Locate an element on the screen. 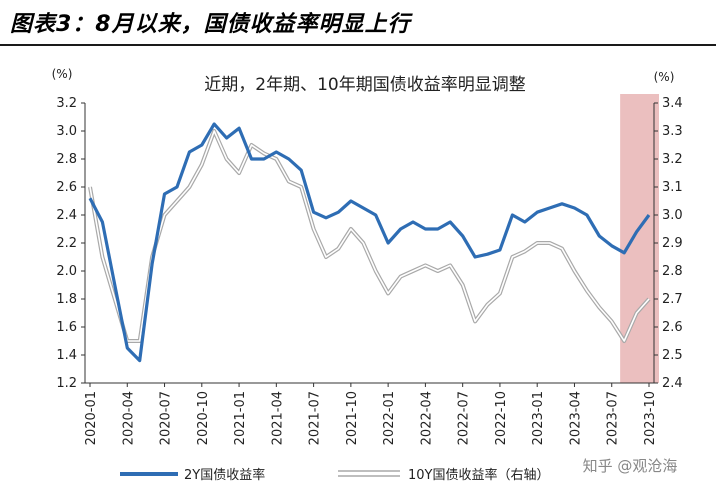  x-tick-label: 2021-07 is located at coordinates (315, 418).